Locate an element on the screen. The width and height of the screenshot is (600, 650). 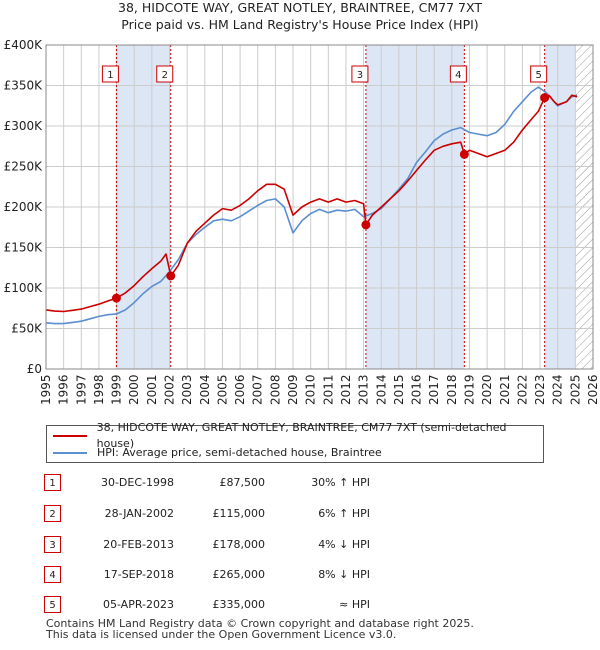
table-row: 5 05-APR-2023 £335,000 ≈ HPI is located at coordinates (300, 606).